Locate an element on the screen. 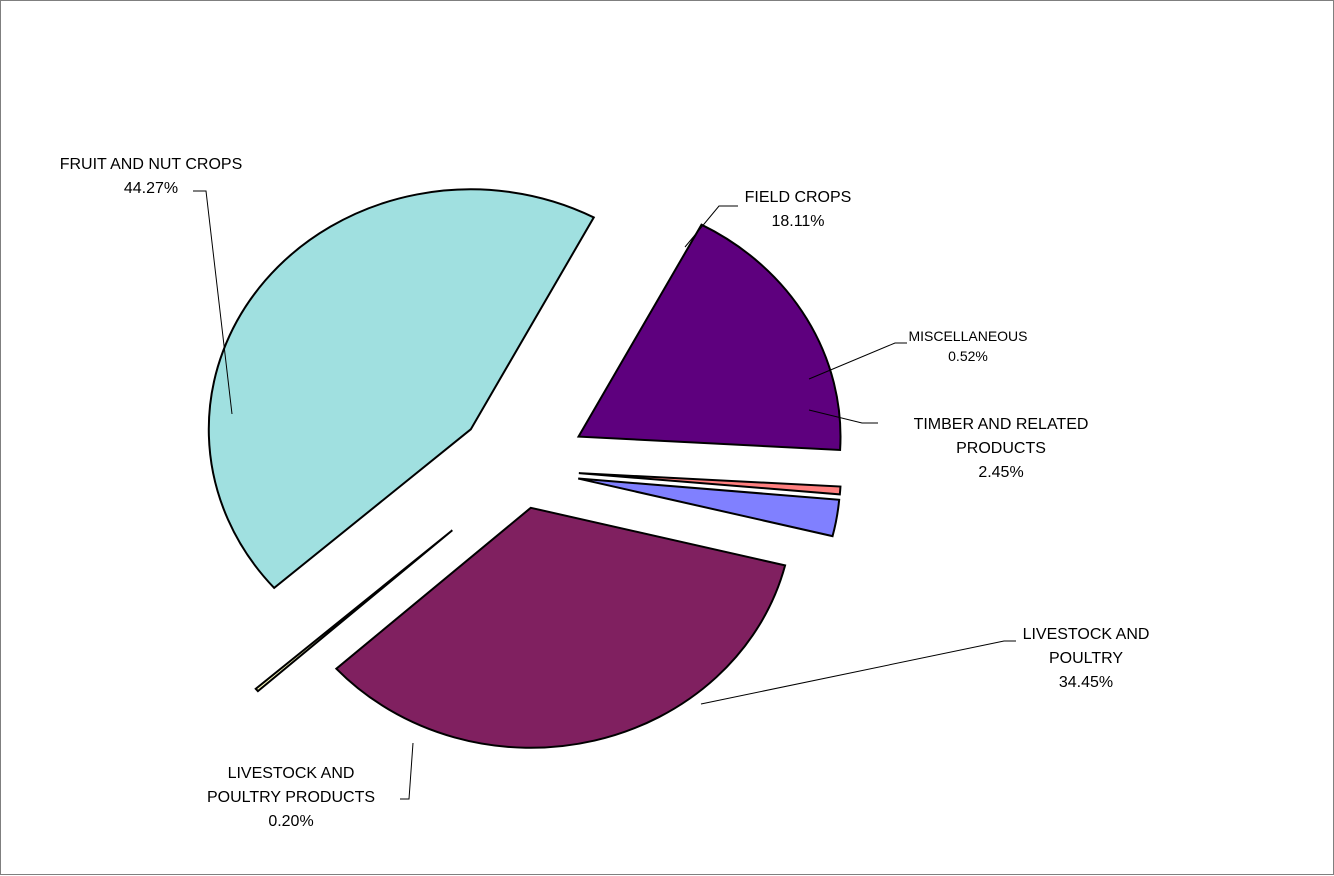 The image size is (1334, 876). slice-name-label-1: MISCELLANEOUS is located at coordinates (967, 336).